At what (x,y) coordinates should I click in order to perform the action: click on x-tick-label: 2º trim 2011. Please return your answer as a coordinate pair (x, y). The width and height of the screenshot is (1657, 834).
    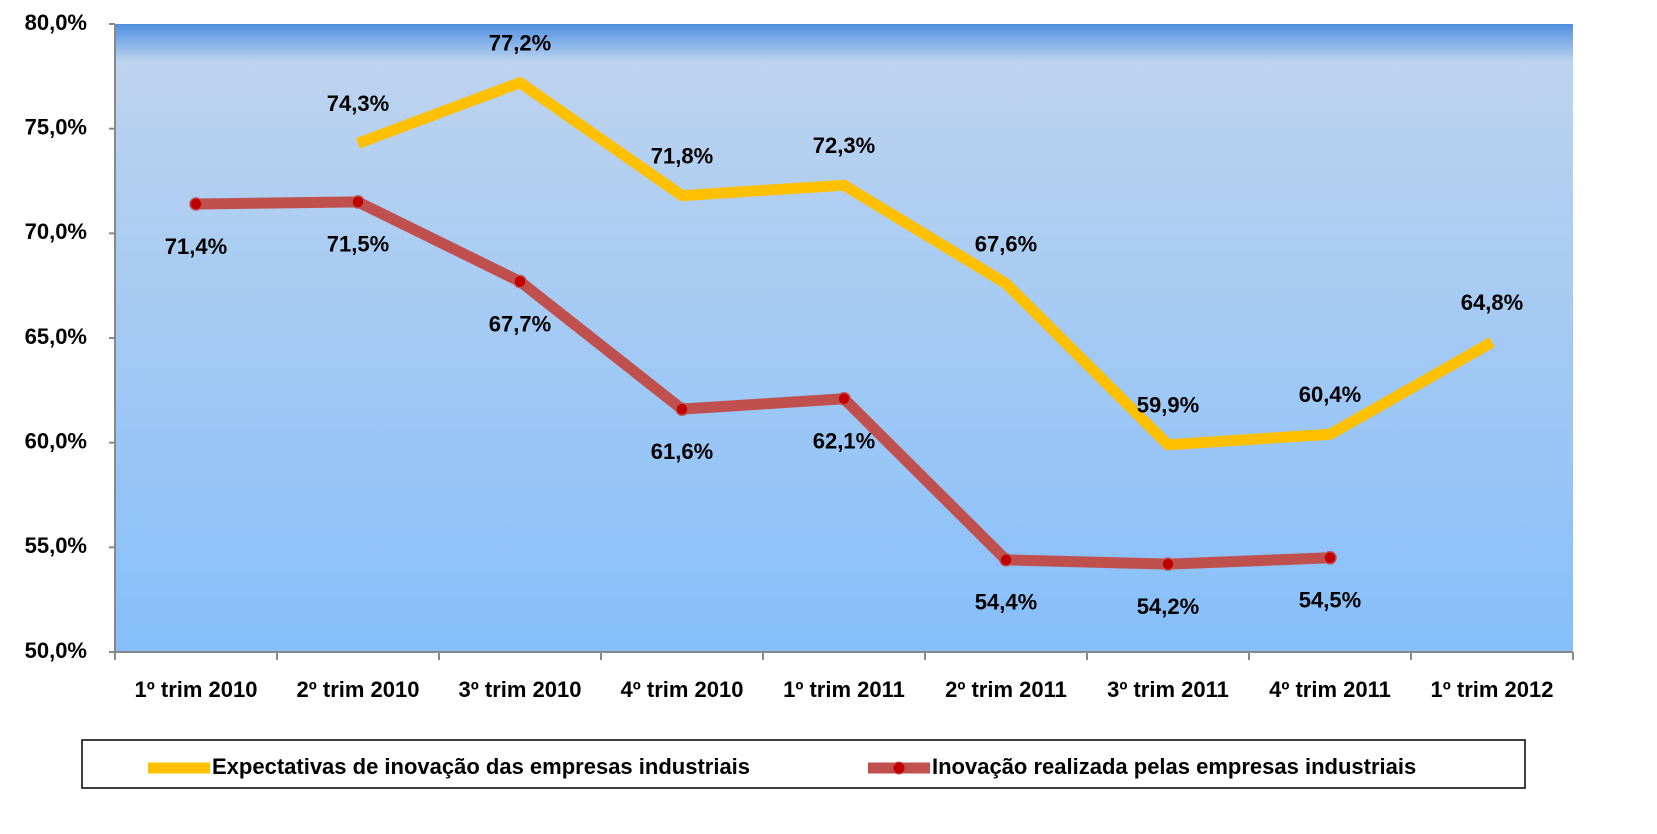
    Looking at the image, I should click on (1006, 689).